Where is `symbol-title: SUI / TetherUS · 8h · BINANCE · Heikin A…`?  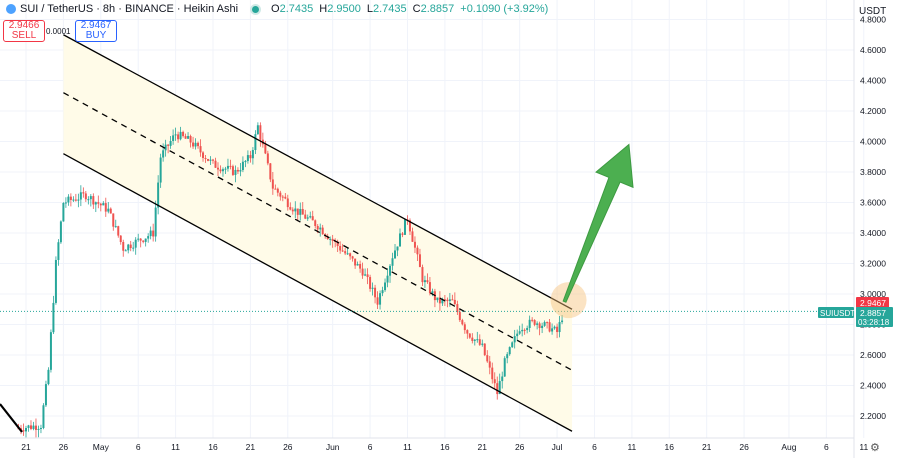 symbol-title: SUI / TetherUS · 8h · BINANCE · Heikin A… is located at coordinates (129, 9).